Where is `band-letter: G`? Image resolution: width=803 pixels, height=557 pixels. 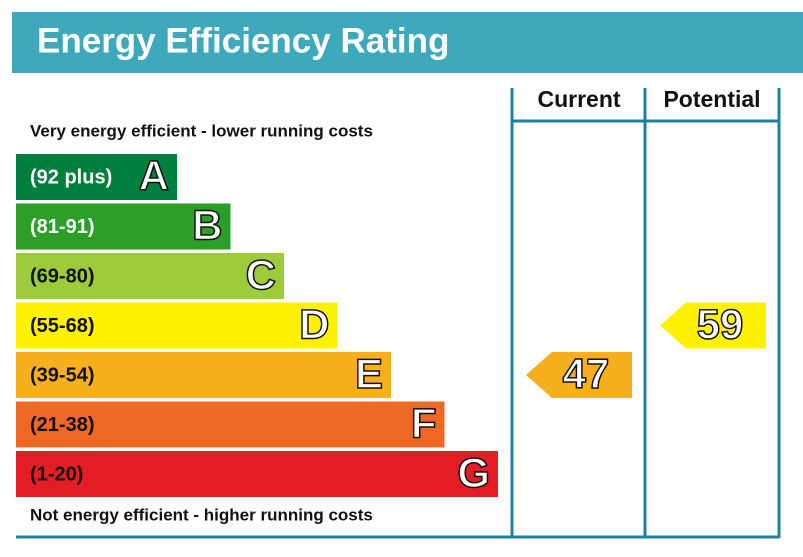 band-letter: G is located at coordinates (473, 472).